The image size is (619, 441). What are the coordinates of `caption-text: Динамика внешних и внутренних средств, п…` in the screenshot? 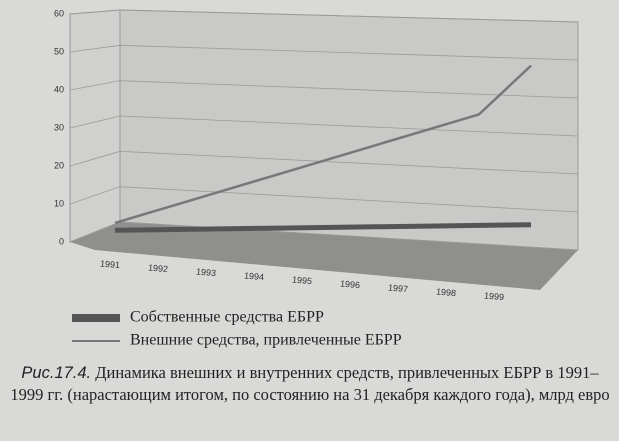 It's located at (310, 383).